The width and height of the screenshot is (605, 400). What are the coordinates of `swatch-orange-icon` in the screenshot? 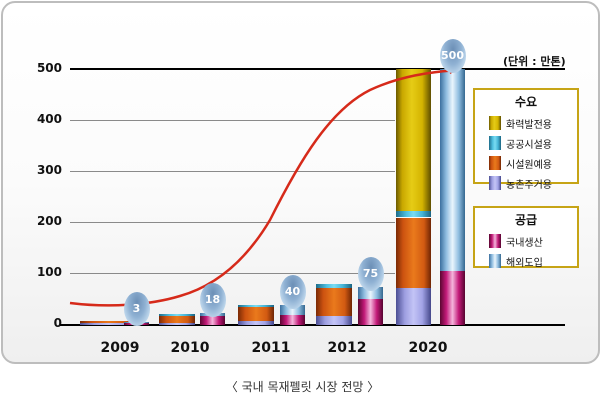 It's located at (495, 163).